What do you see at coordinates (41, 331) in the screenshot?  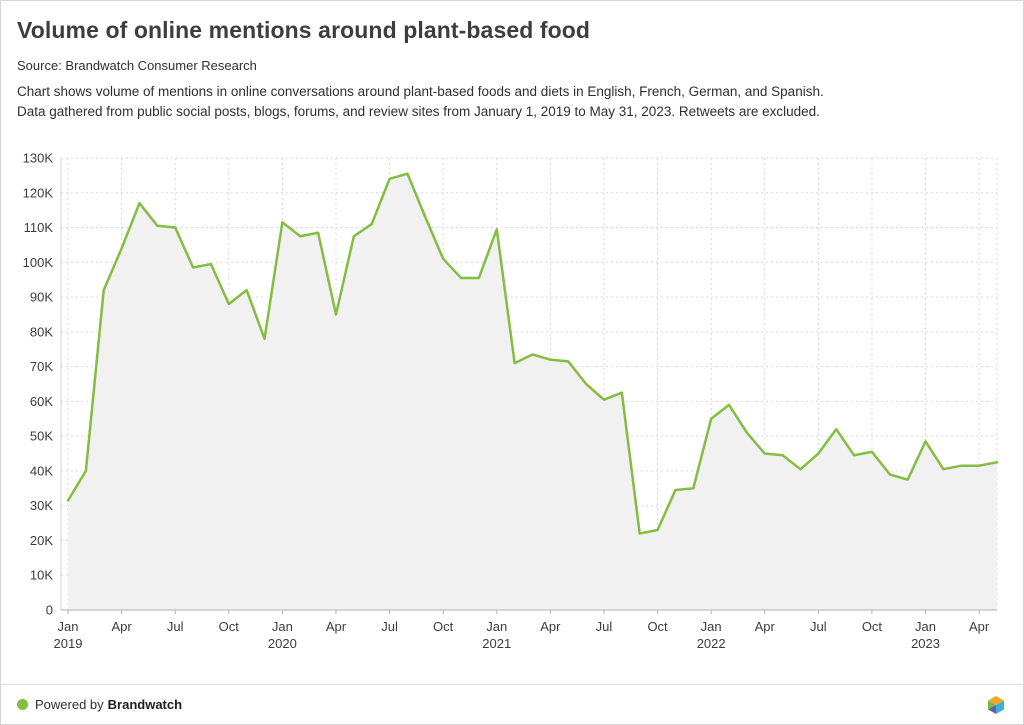 I see `svg-text: 80K` at bounding box center [41, 331].